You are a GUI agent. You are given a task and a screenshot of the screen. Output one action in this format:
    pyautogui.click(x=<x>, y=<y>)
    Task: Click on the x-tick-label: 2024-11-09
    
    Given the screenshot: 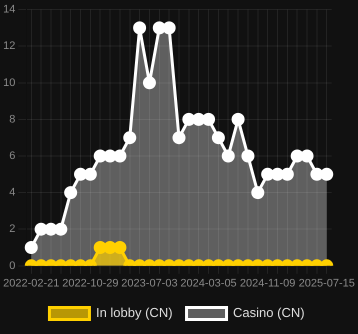 What is the action you would take?
    pyautogui.click(x=268, y=283)
    